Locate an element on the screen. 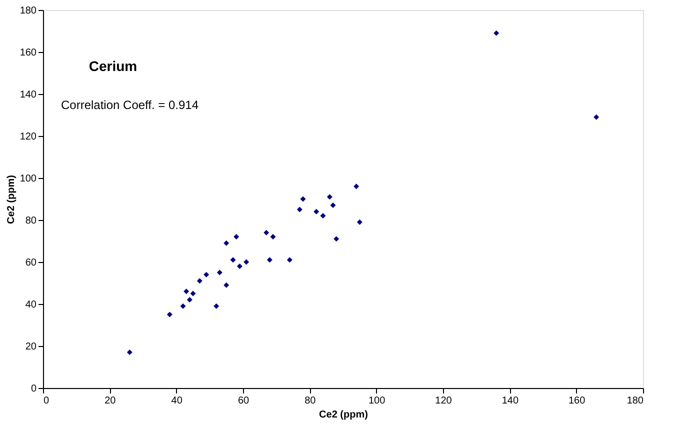 The height and width of the screenshot is (436, 700). x-tick-label: 120 is located at coordinates (443, 401).